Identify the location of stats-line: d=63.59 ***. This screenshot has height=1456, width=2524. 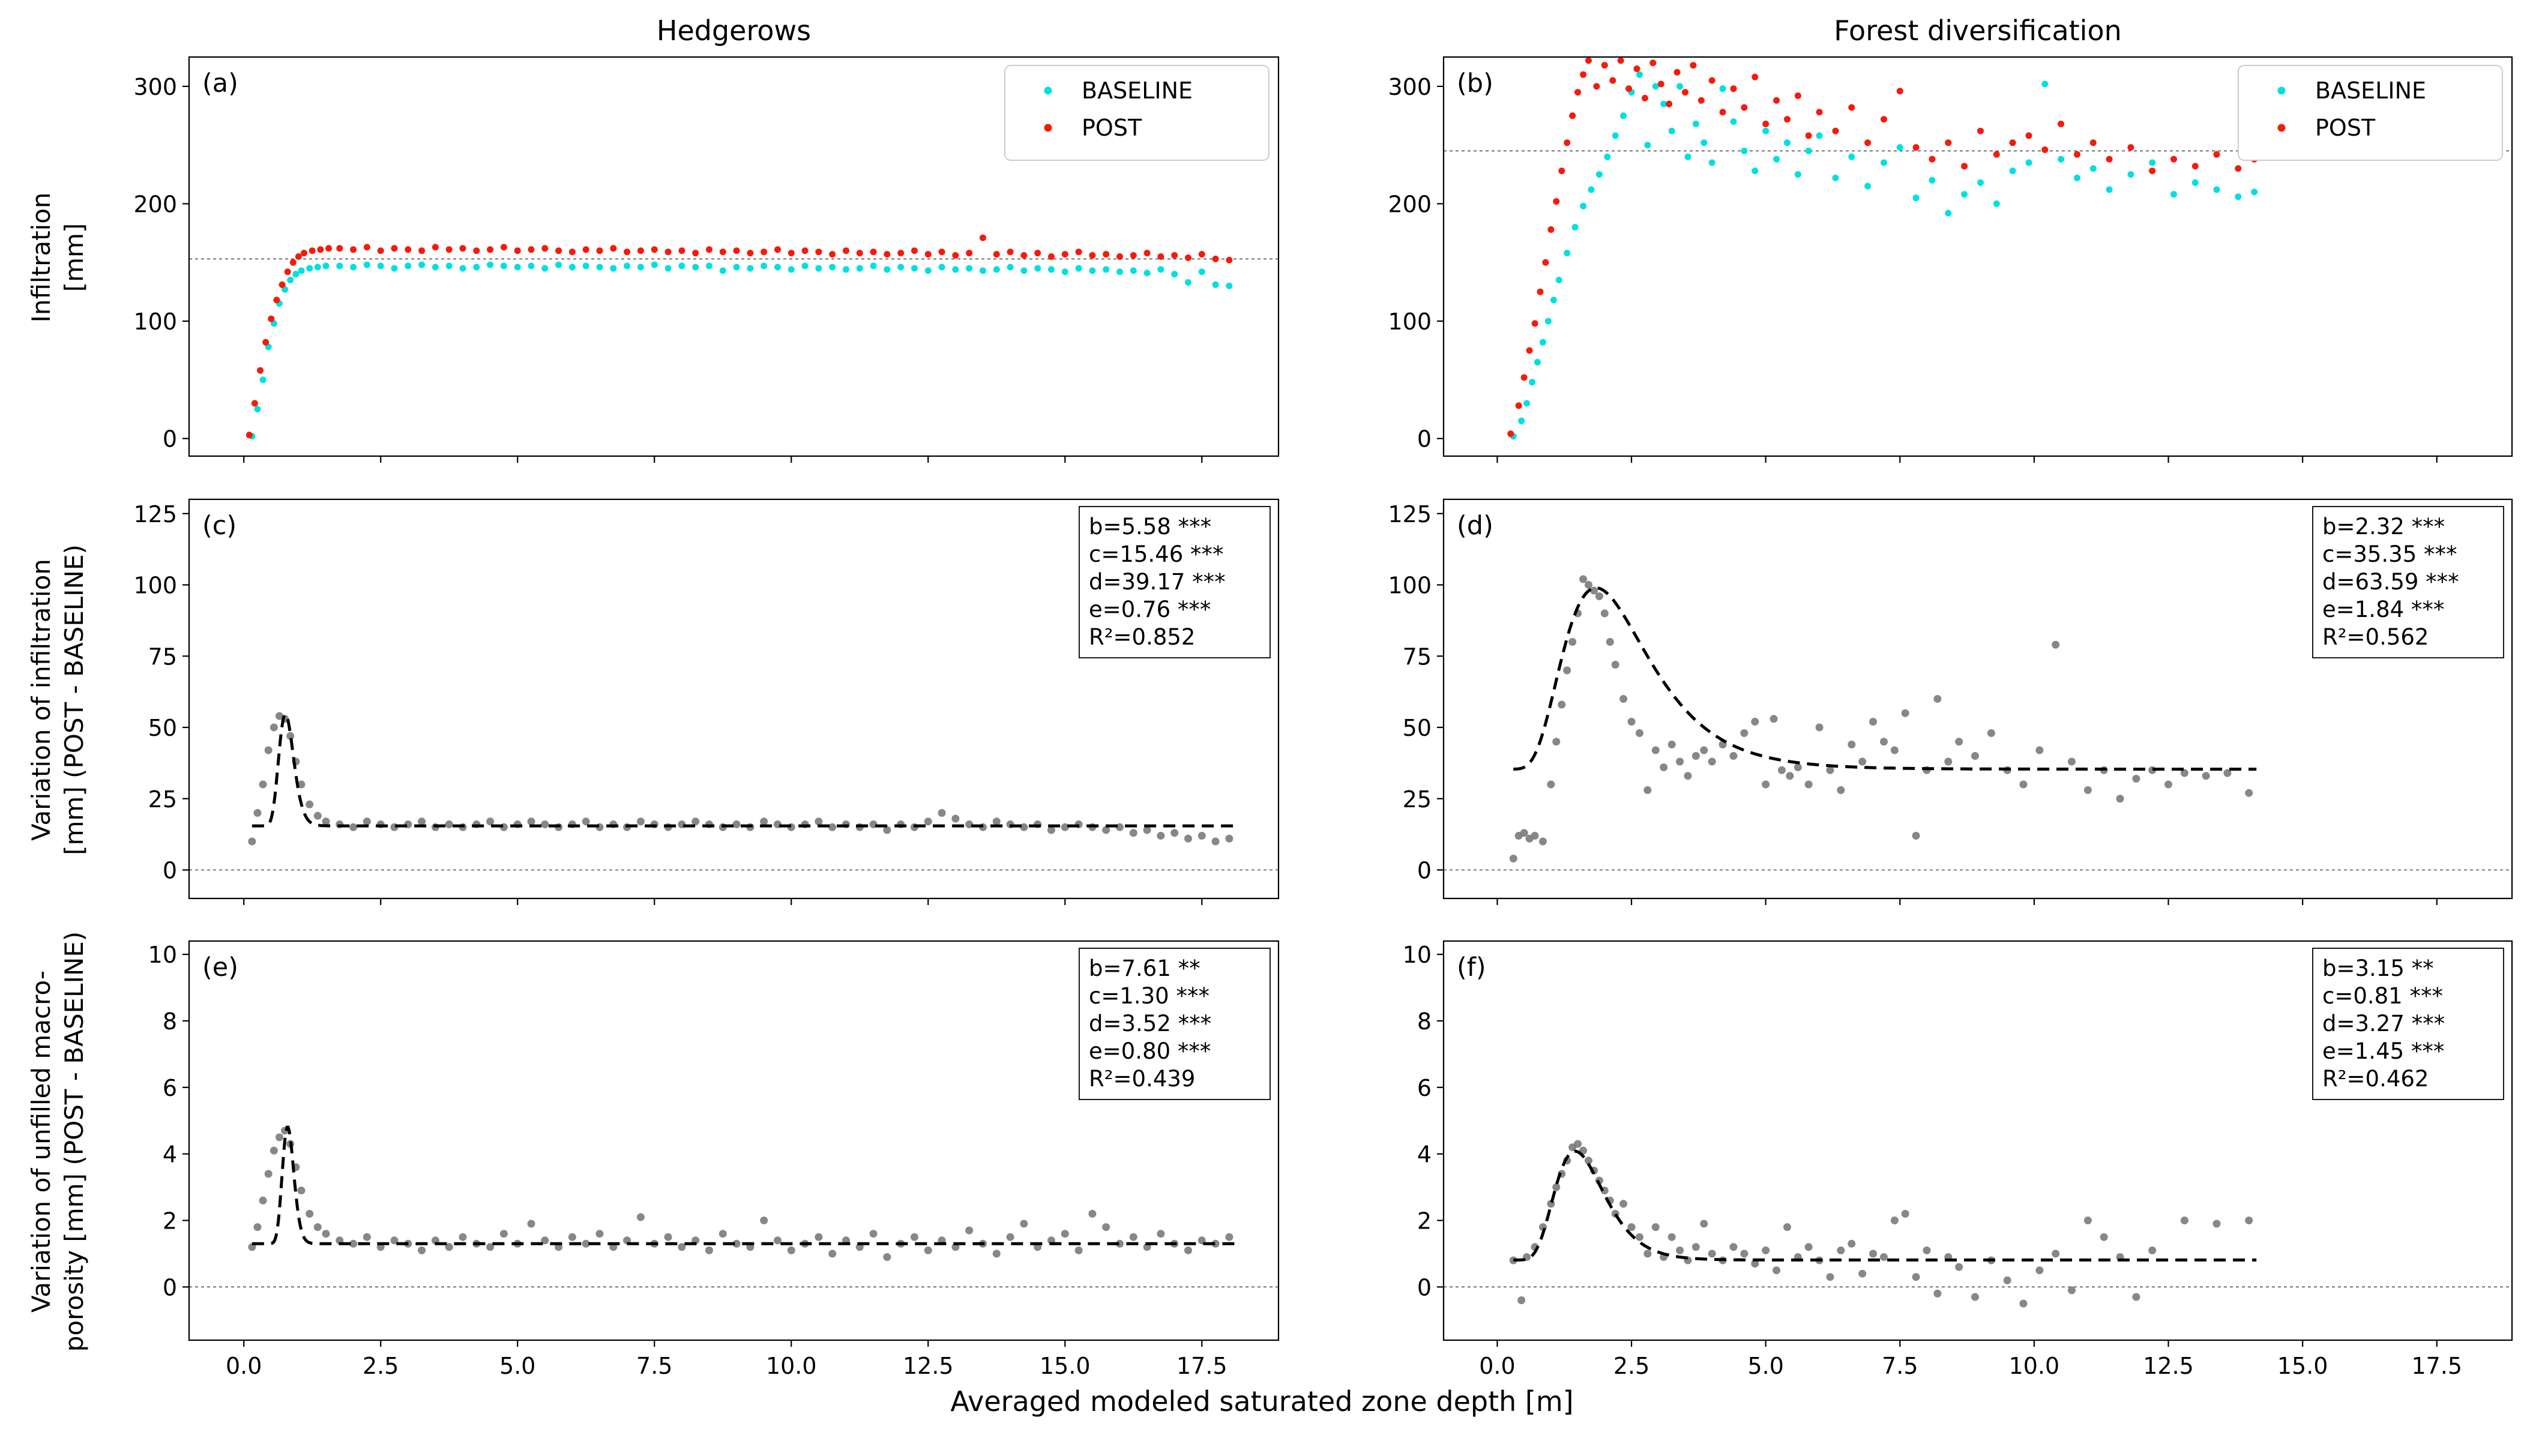
(2390, 582).